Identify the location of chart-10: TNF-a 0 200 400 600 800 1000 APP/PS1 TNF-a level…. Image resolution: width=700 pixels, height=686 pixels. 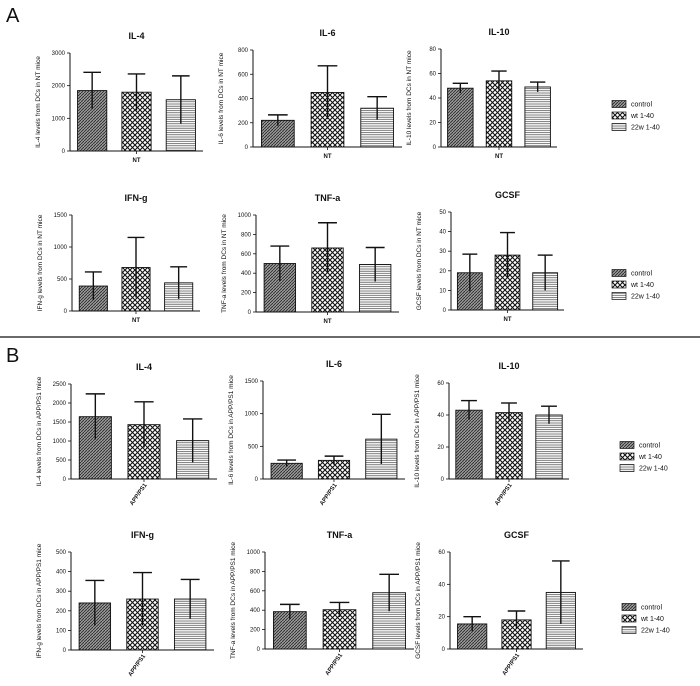
(322, 603).